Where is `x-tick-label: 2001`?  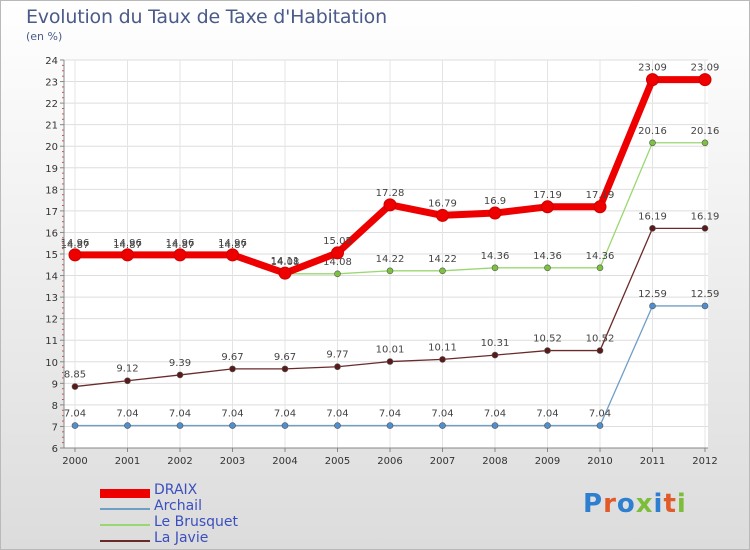
x-tick-label: 2001 is located at coordinates (127, 461).